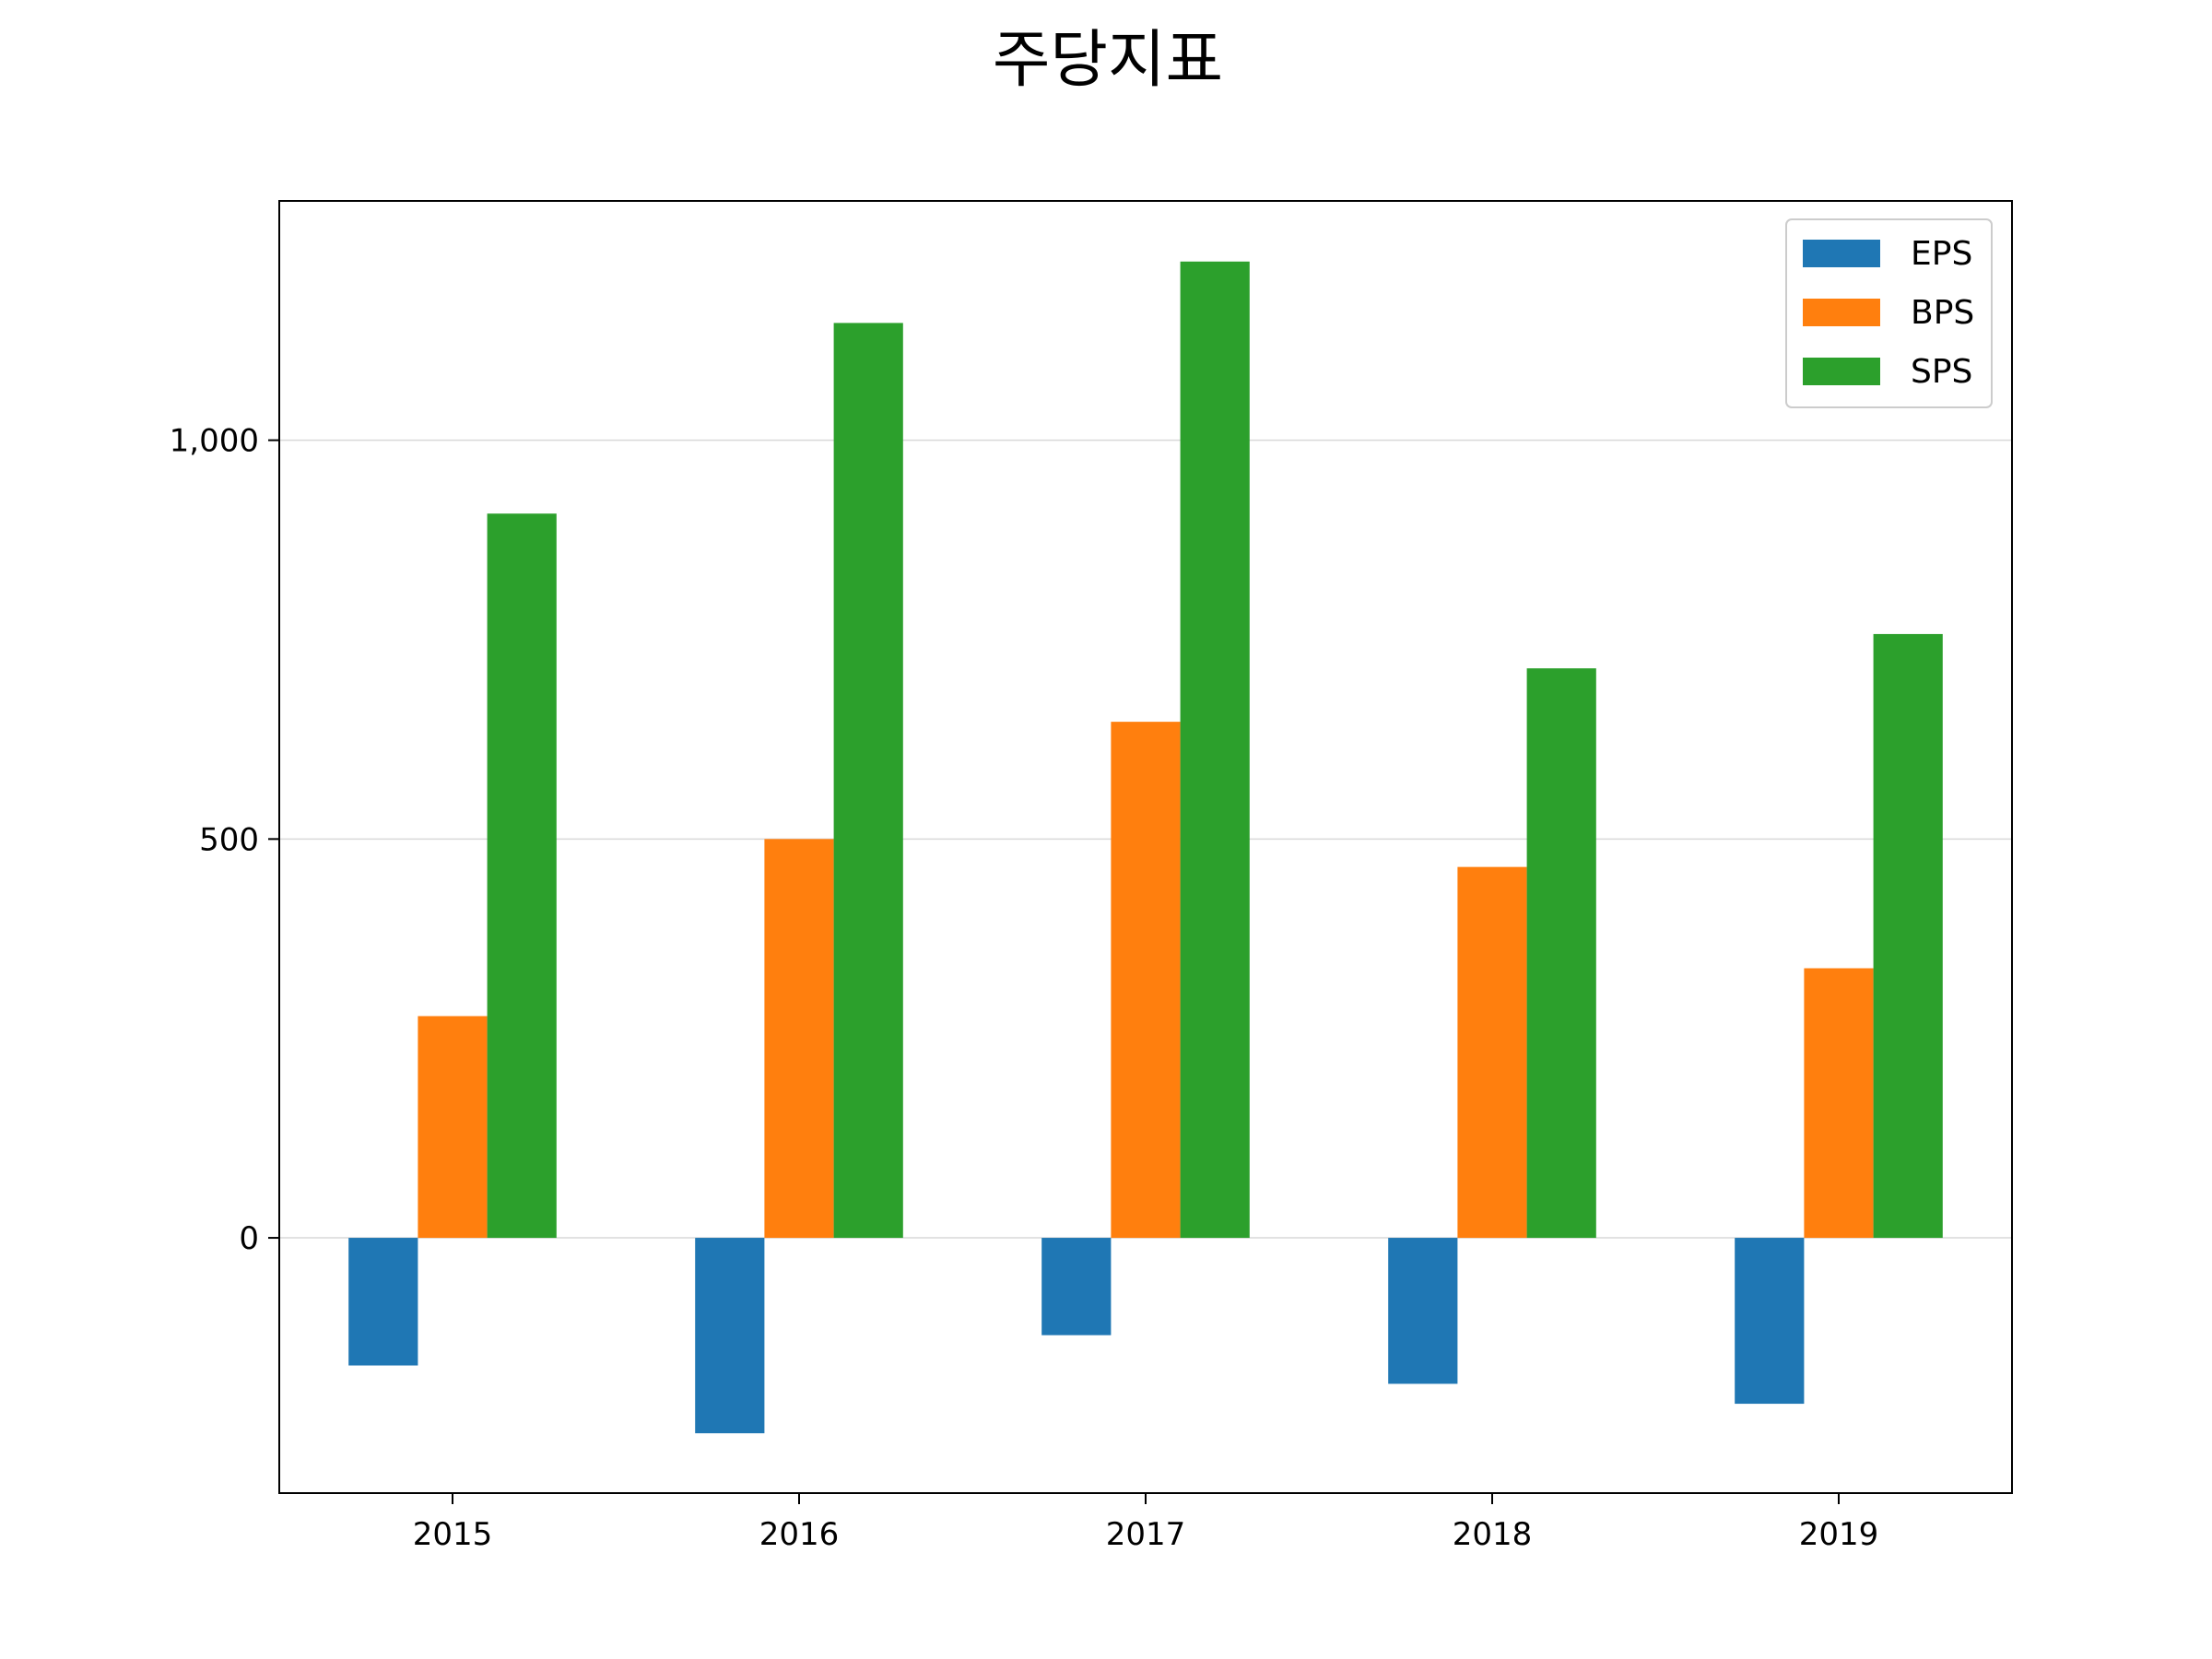 The image size is (2212, 1659). I want to click on legend-swatch-eps, so click(1841, 253).